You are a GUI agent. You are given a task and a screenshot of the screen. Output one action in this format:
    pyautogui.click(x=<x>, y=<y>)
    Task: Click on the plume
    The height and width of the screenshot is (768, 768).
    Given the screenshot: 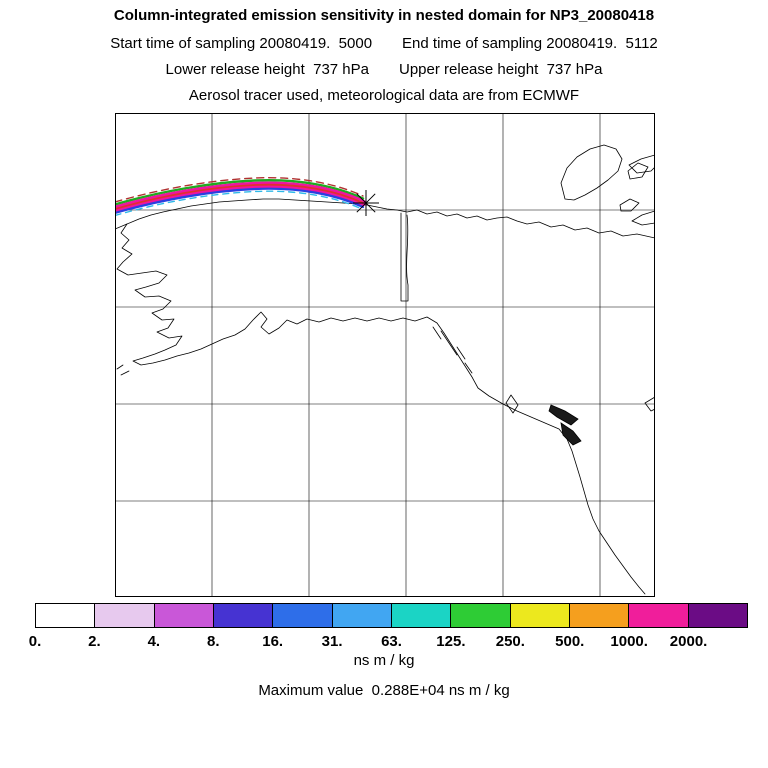 What is the action you would take?
    pyautogui.click(x=241, y=196)
    